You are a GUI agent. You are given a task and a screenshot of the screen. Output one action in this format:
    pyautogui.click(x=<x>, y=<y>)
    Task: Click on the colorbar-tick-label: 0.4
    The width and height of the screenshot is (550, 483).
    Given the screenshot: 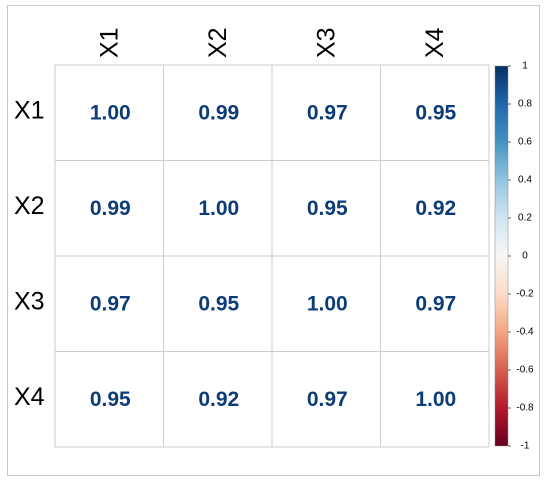 What is the action you would take?
    pyautogui.click(x=525, y=180)
    